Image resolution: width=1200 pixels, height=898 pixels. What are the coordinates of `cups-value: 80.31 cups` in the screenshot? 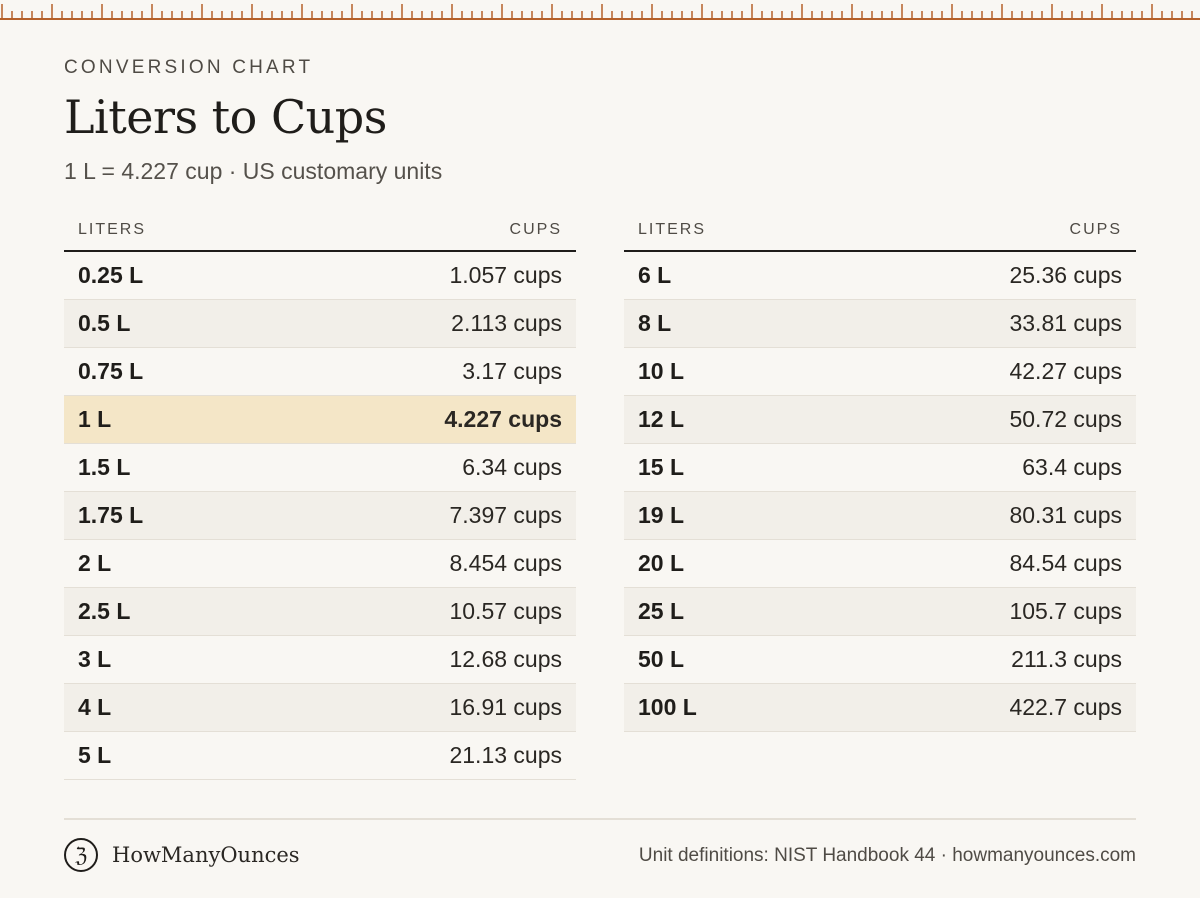 It's located at (1065, 515).